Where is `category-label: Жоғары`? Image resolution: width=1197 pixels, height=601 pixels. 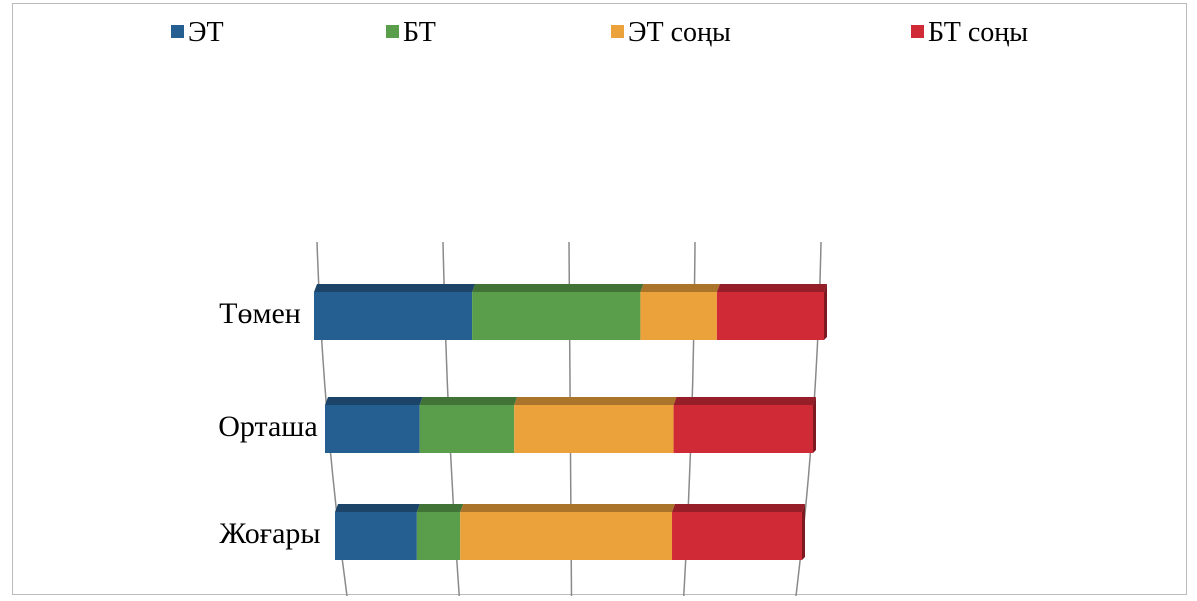 category-label: Жоғары is located at coordinates (269, 533).